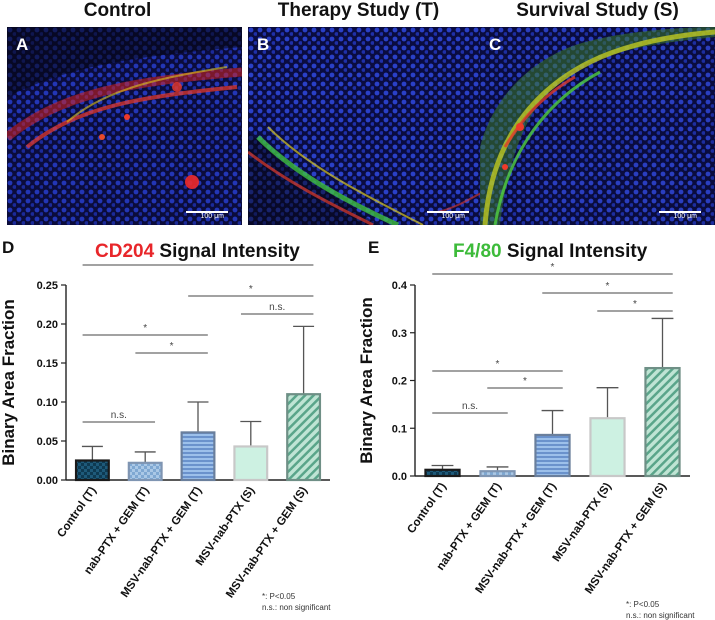 The height and width of the screenshot is (620, 715). Describe the element at coordinates (400, 286) in the screenshot. I see `y-tick-label: 0.4` at that location.